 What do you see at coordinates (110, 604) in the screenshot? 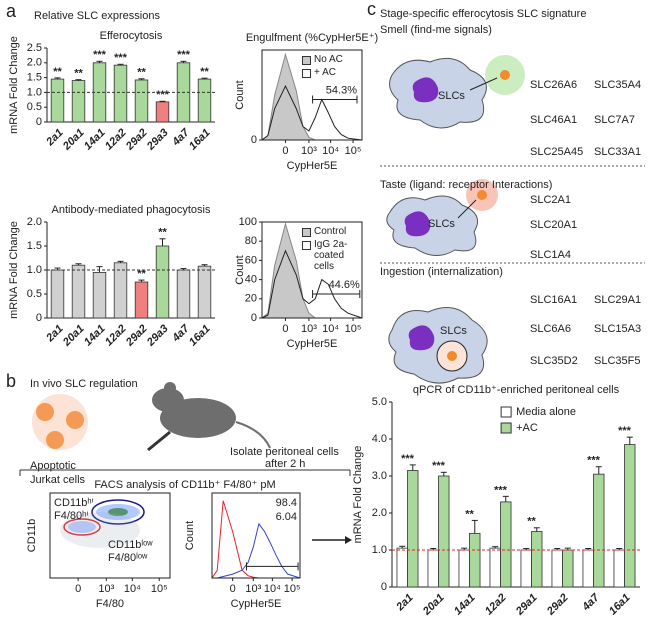
I see `x-axis-label: F4/80` at bounding box center [110, 604].